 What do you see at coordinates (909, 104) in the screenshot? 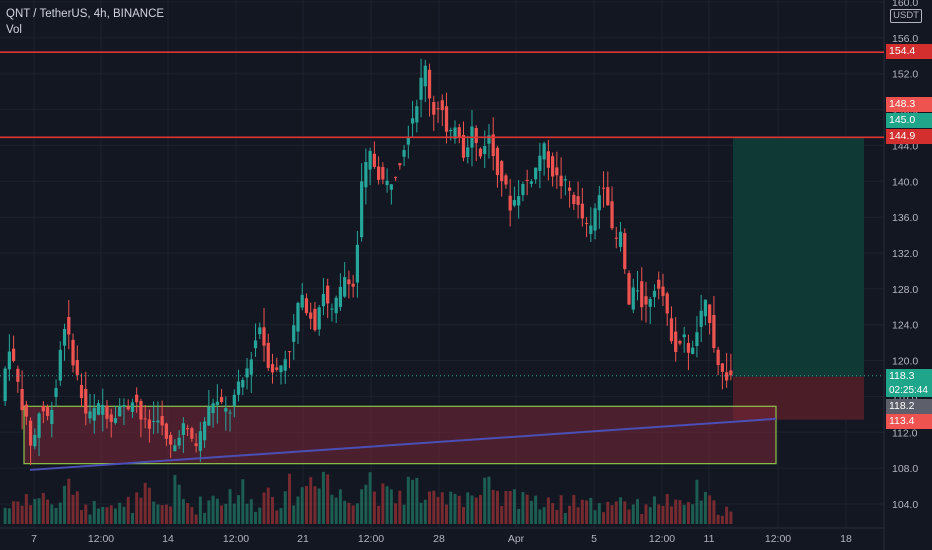
I see `price-tag-last-red: 148.3` at bounding box center [909, 104].